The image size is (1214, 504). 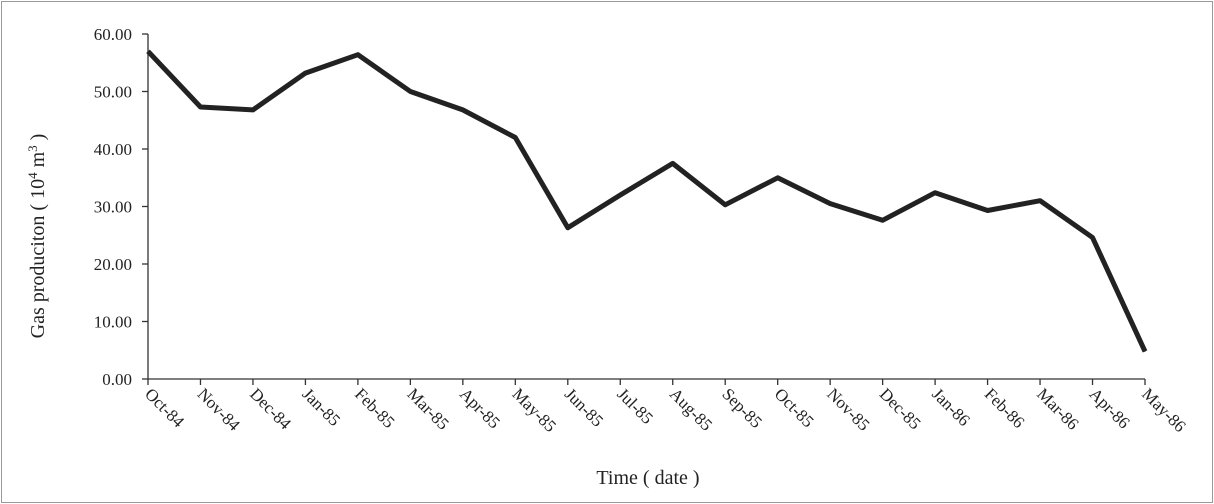 What do you see at coordinates (164, 407) in the screenshot?
I see `x-tick-label: Oct-84` at bounding box center [164, 407].